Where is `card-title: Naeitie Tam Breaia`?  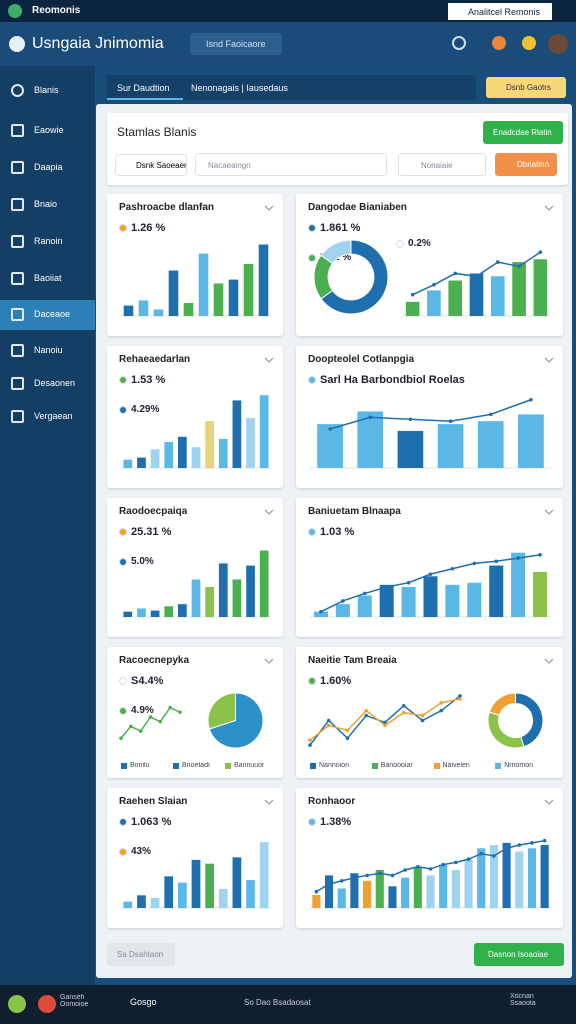
card-title: Naeitie Tam Breaia is located at coordinates (352, 660).